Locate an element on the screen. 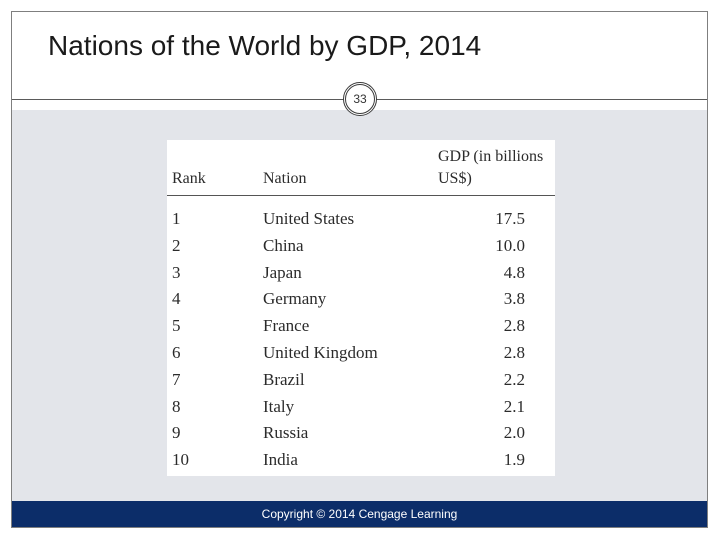  gdp-cell: 2.0 is located at coordinates (514, 433).